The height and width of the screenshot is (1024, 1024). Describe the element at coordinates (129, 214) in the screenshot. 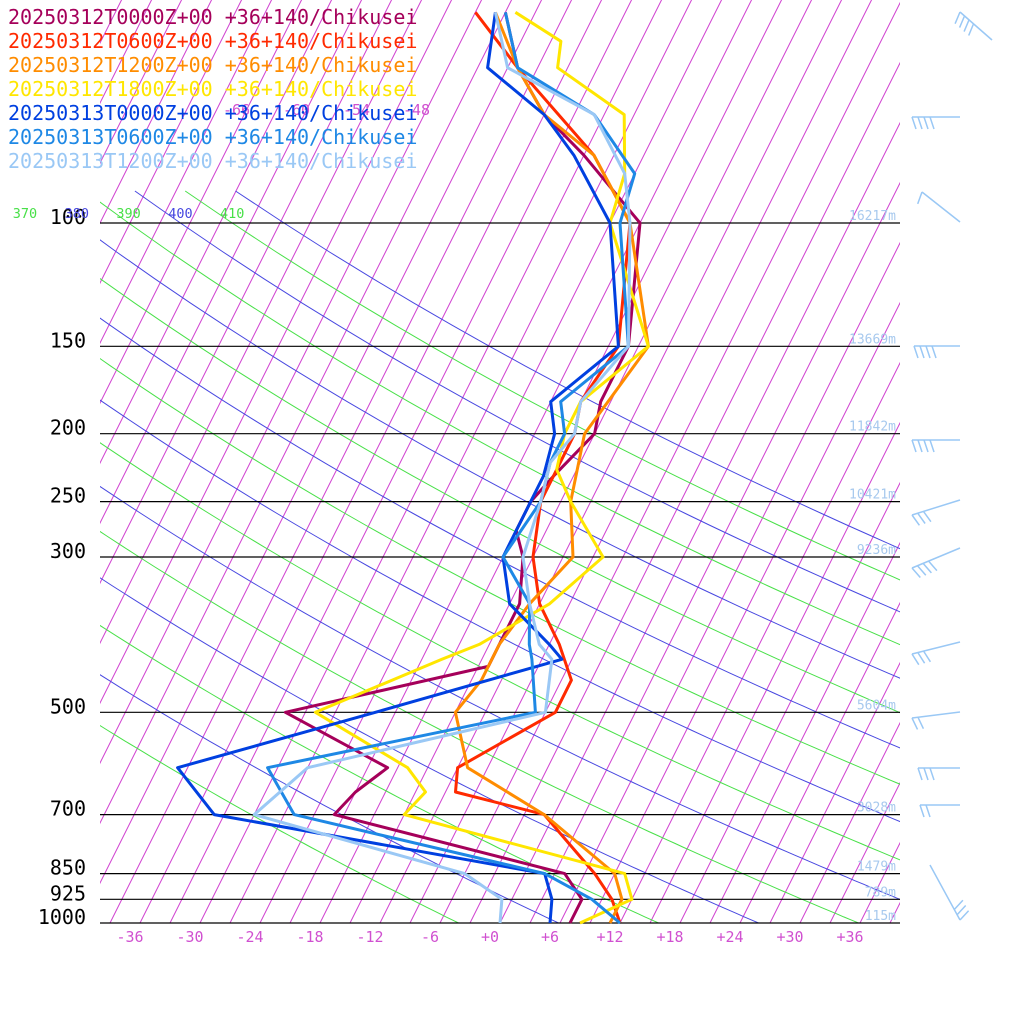

I see `theta-labels: 310320330340350360370380390400410` at that location.